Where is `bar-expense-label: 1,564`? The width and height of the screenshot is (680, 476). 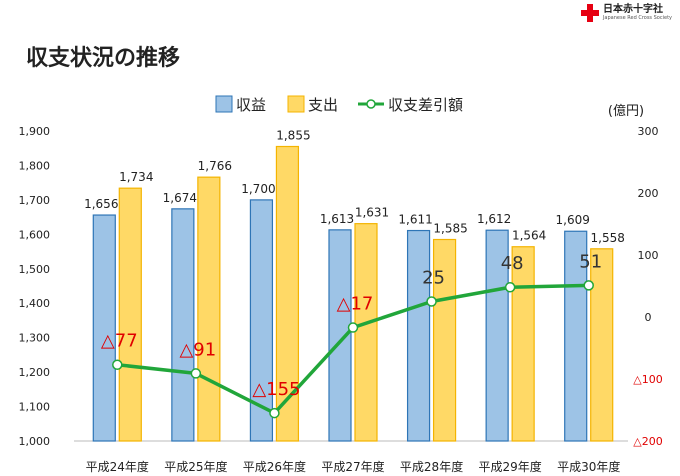 bar-expense-label: 1,564 is located at coordinates (529, 236).